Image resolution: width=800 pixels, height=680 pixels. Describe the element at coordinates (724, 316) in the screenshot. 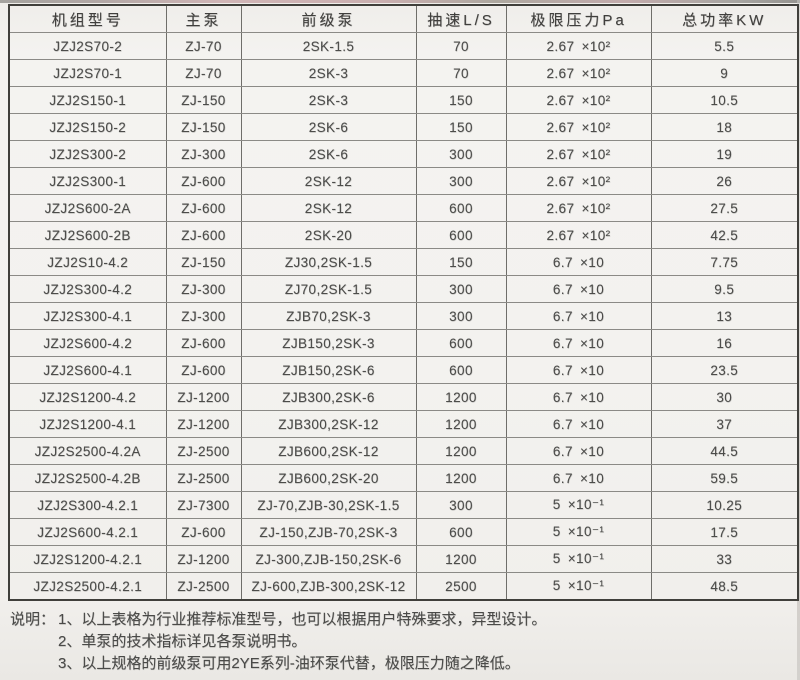

I see `table-cell: 13` at that location.